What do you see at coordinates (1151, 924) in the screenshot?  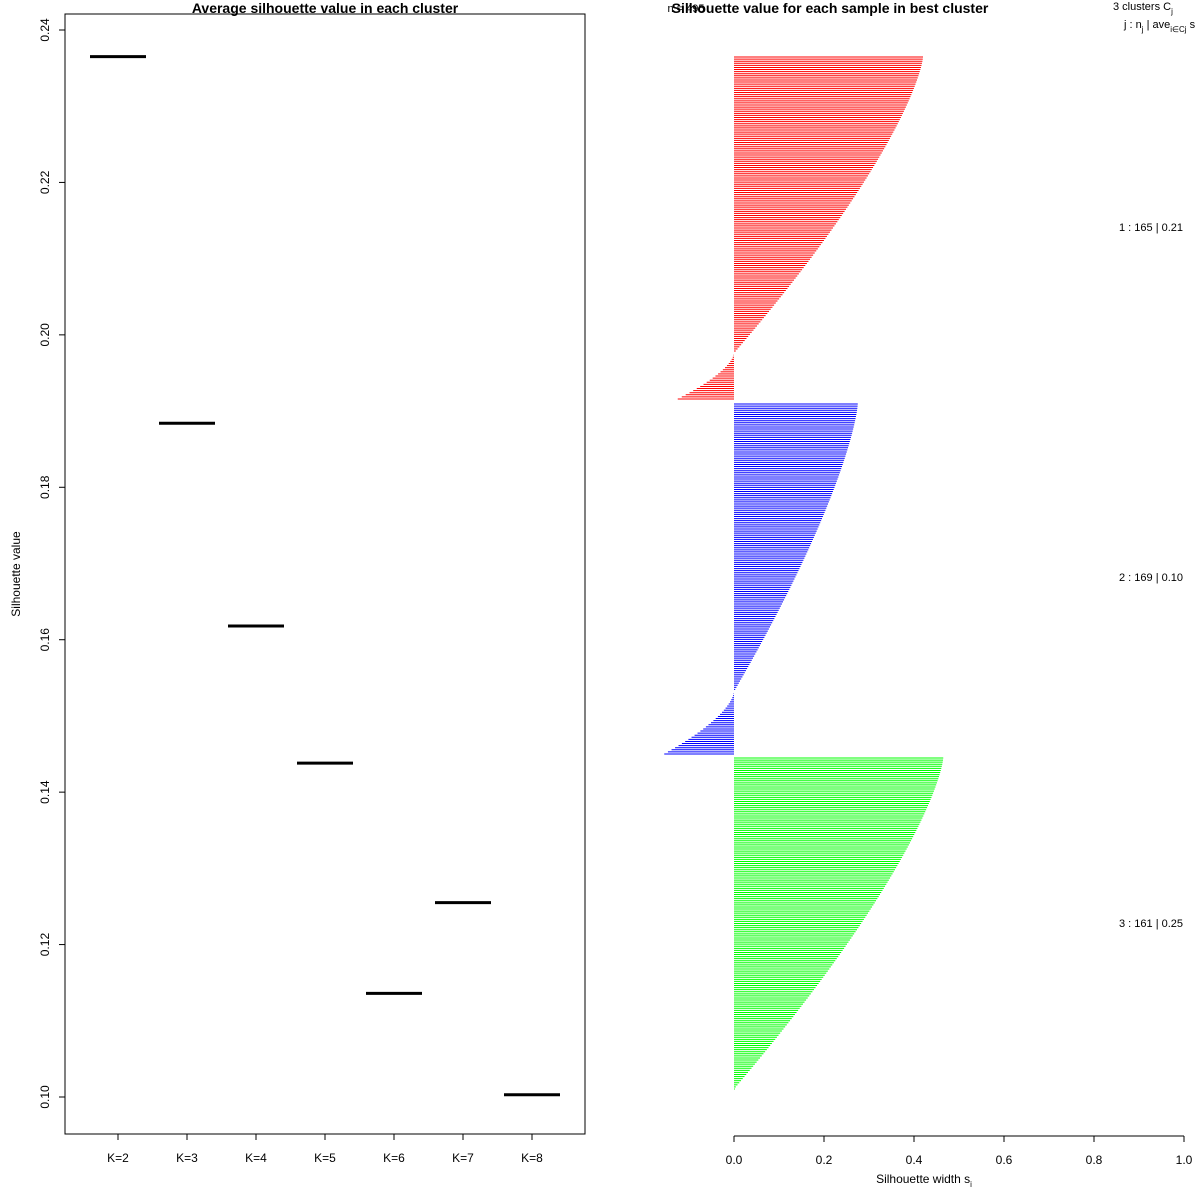 I see `cluster-label: 3 : 161 | 0.25` at bounding box center [1151, 924].